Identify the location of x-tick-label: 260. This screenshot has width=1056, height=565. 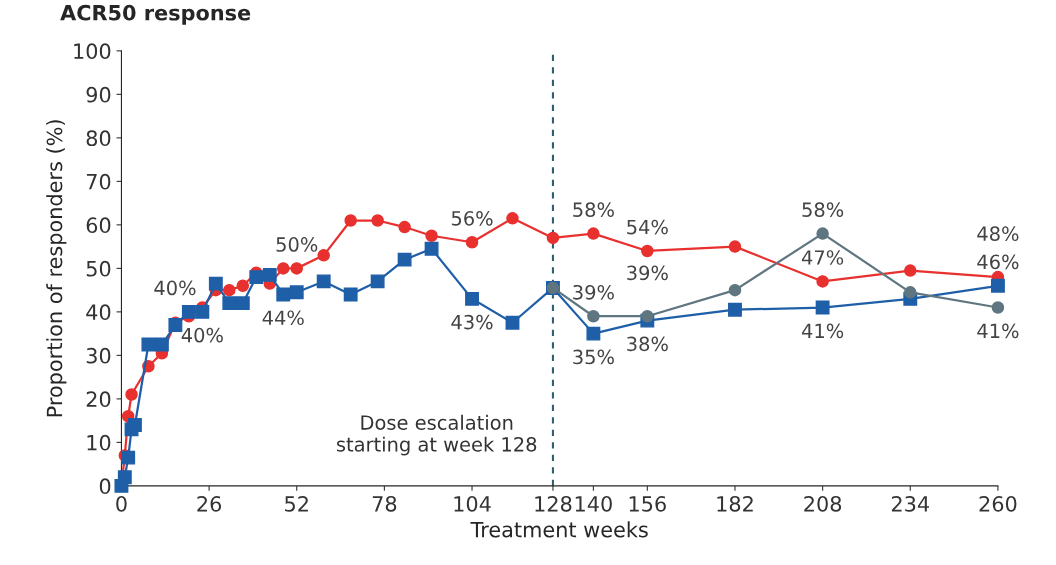
(998, 503).